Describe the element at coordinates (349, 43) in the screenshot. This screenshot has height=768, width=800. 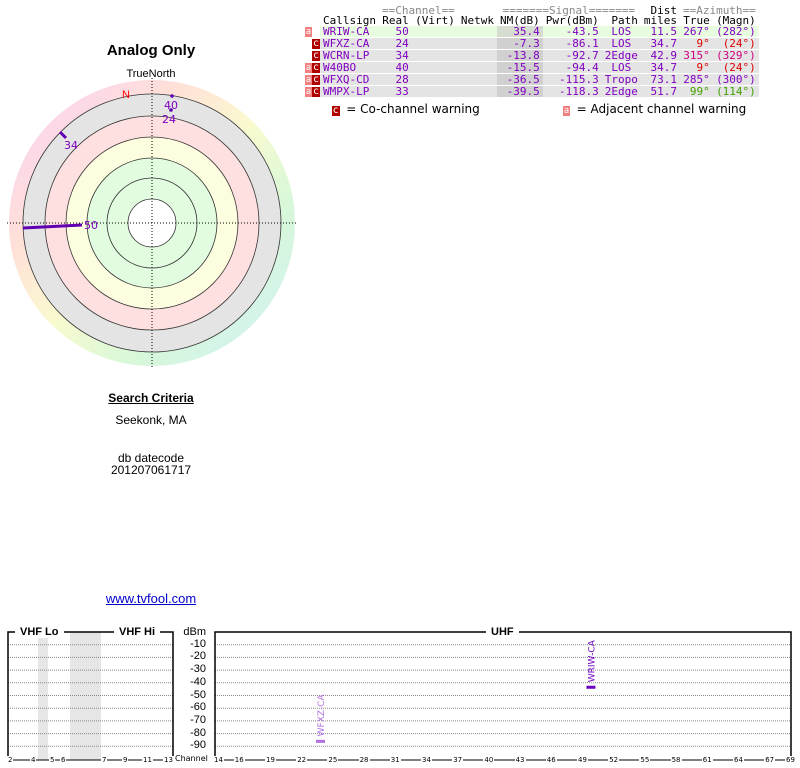
I see `cell-callsign: WFXZ-CA` at that location.